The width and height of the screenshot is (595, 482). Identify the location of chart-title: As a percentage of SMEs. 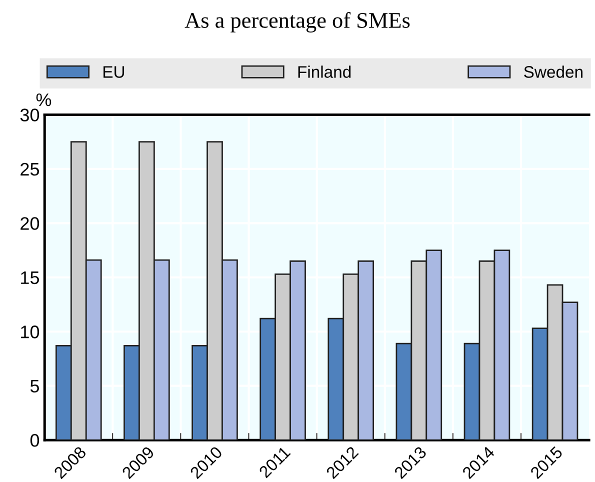
(297, 22).